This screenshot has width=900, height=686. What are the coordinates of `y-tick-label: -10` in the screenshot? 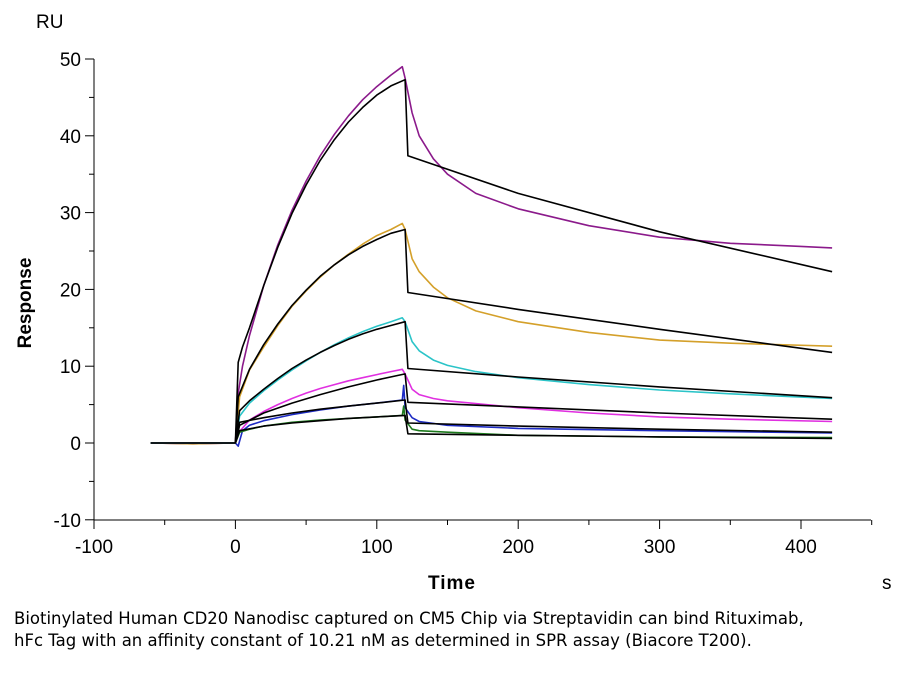 It's located at (67, 521).